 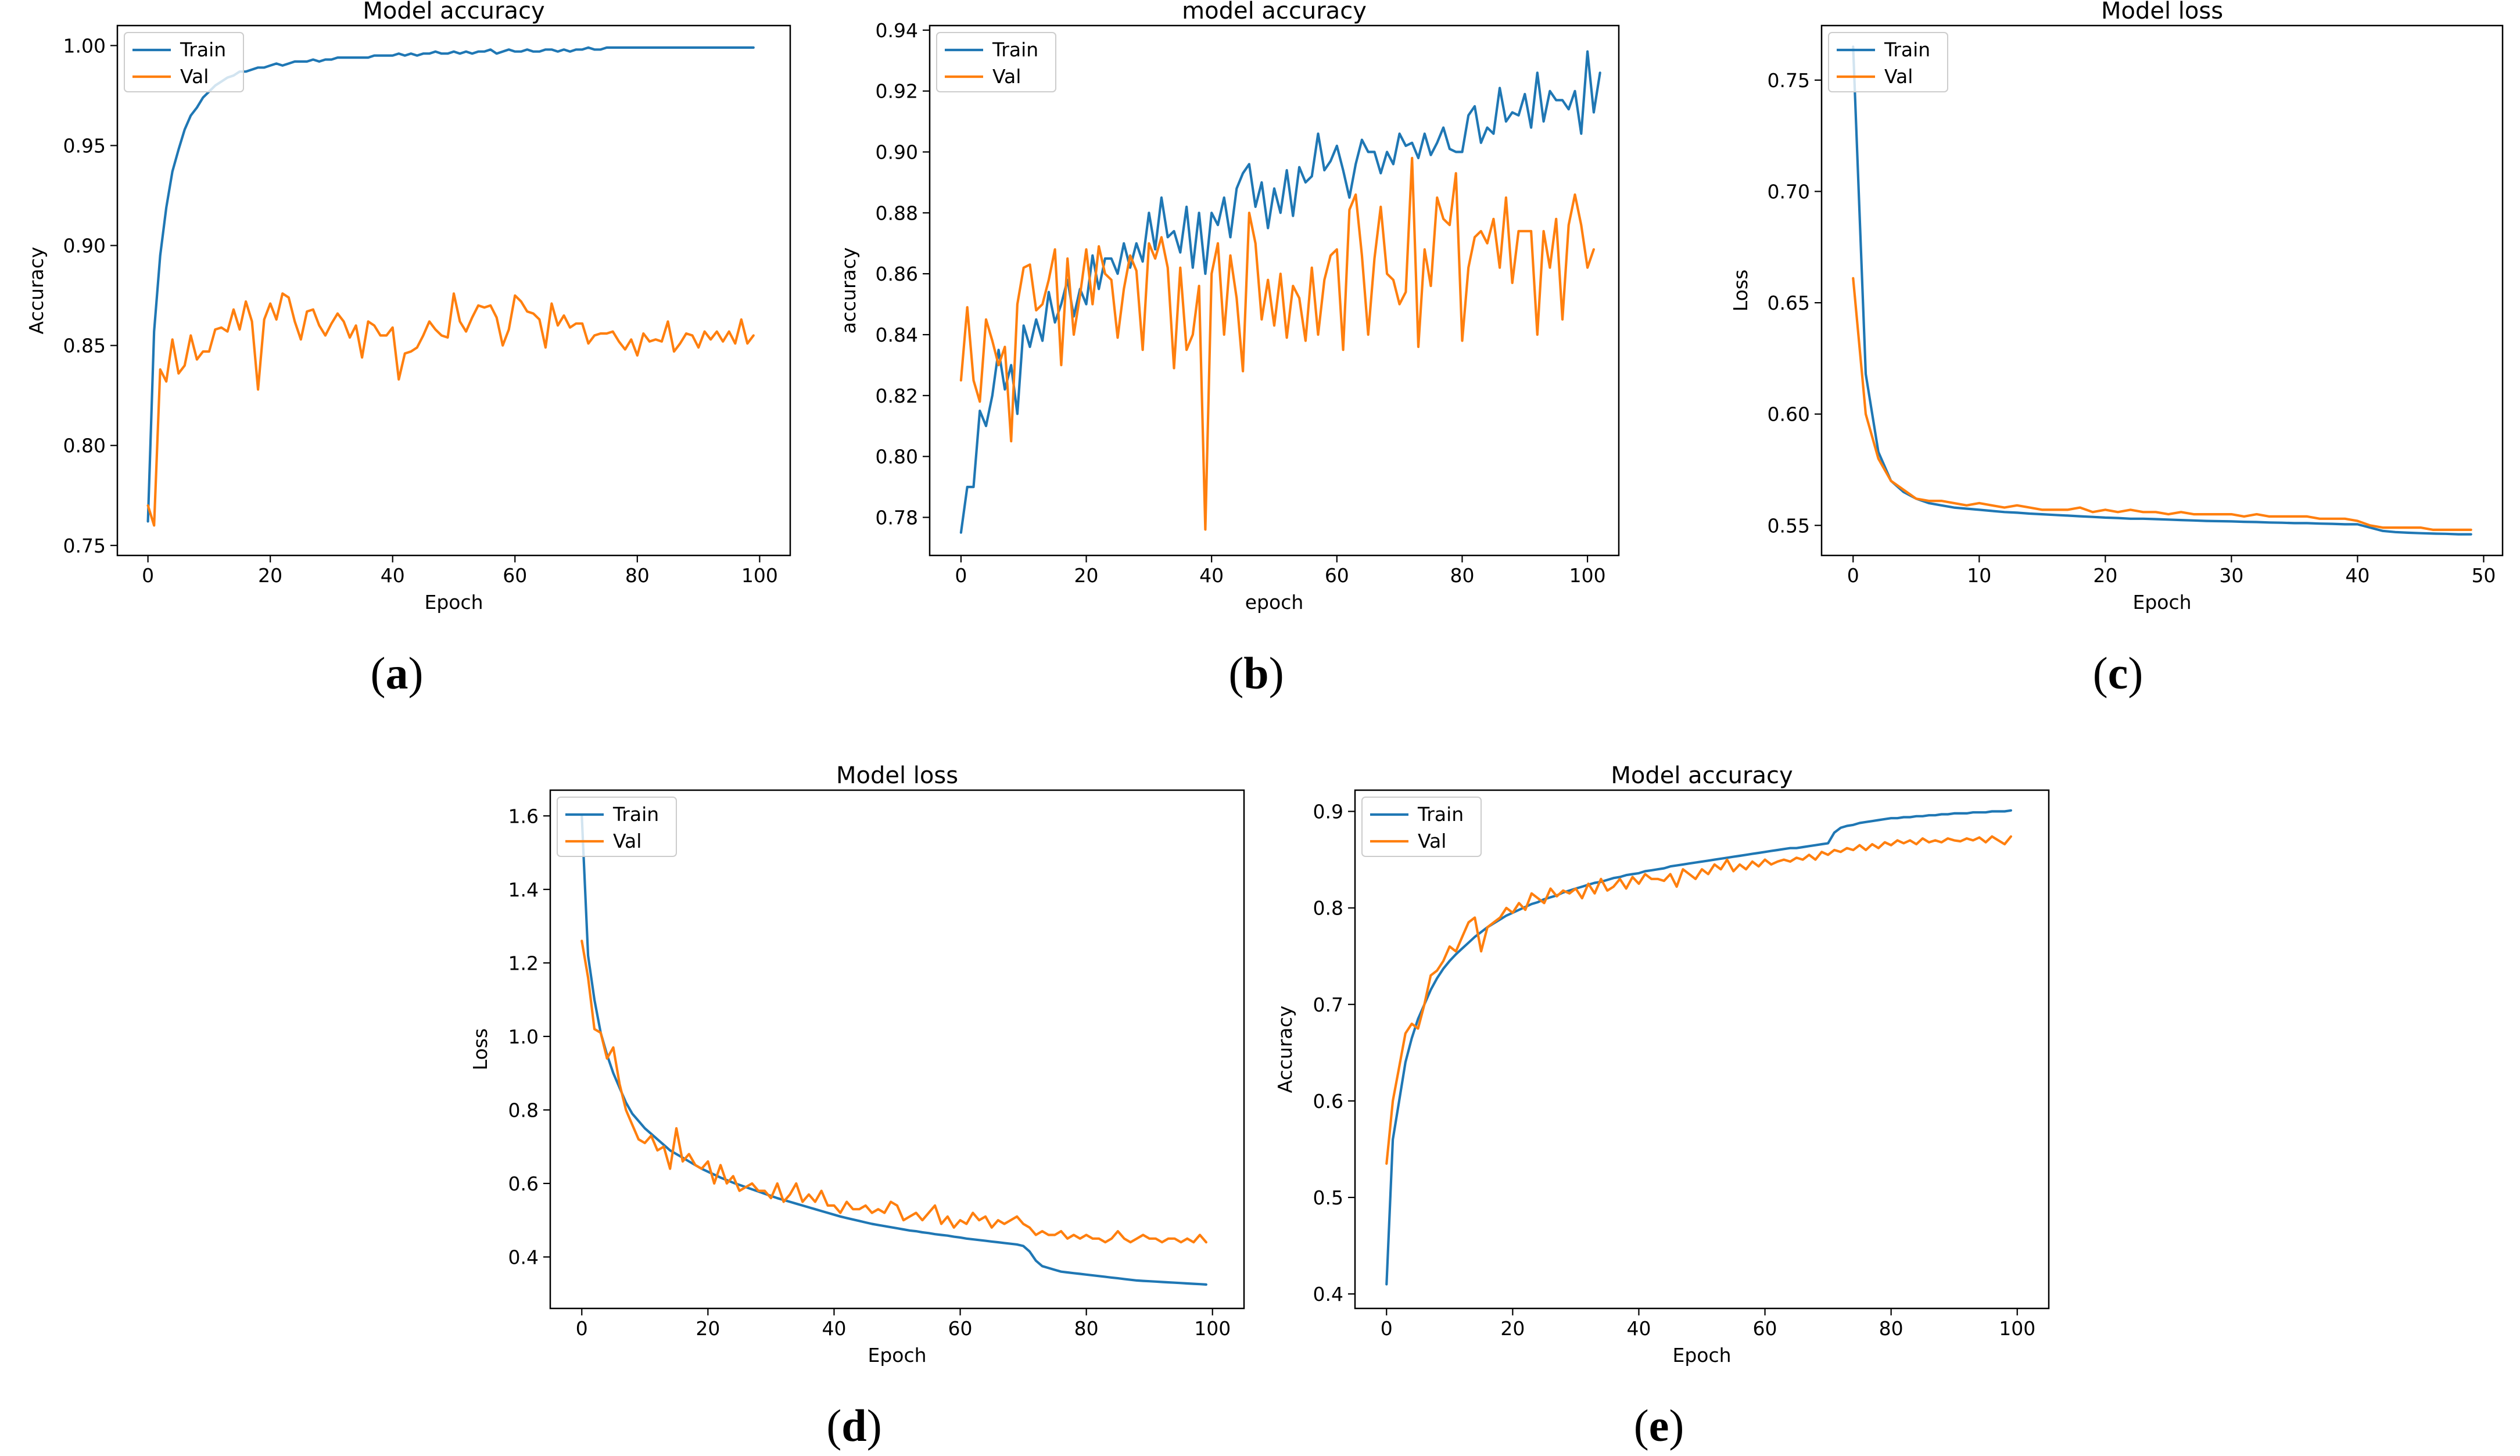 I want to click on panel-label-c: (c), so click(x=2118, y=673).